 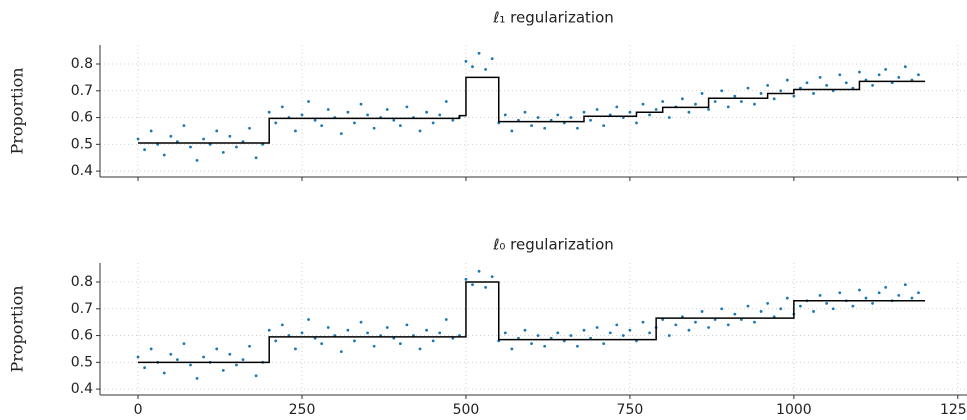 What do you see at coordinates (138, 410) in the screenshot?
I see `x-tick-label: 0` at bounding box center [138, 410].